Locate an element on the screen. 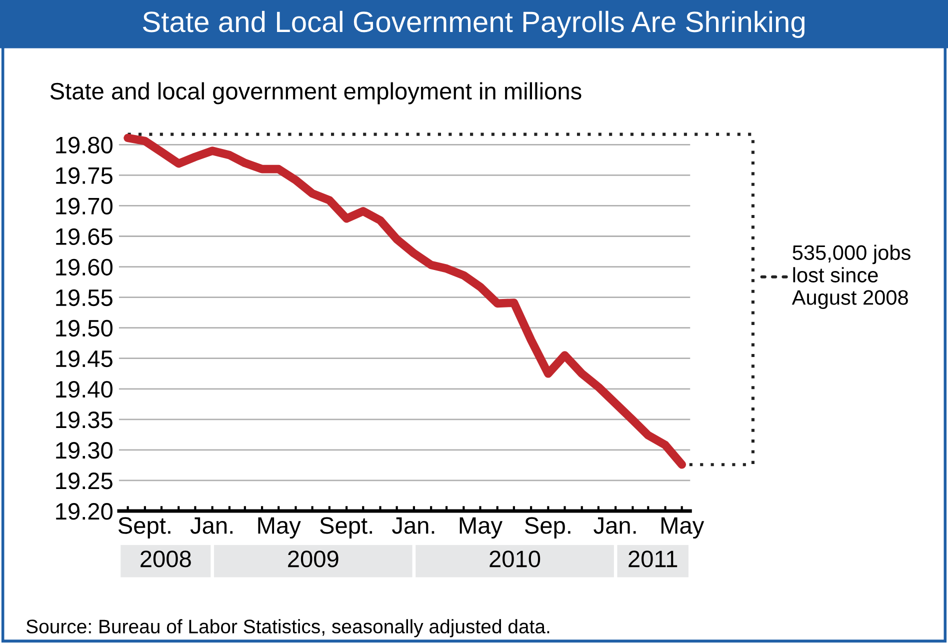 Image resolution: width=948 pixels, height=643 pixels. y-tick-label: 19.45 is located at coordinates (84, 359).